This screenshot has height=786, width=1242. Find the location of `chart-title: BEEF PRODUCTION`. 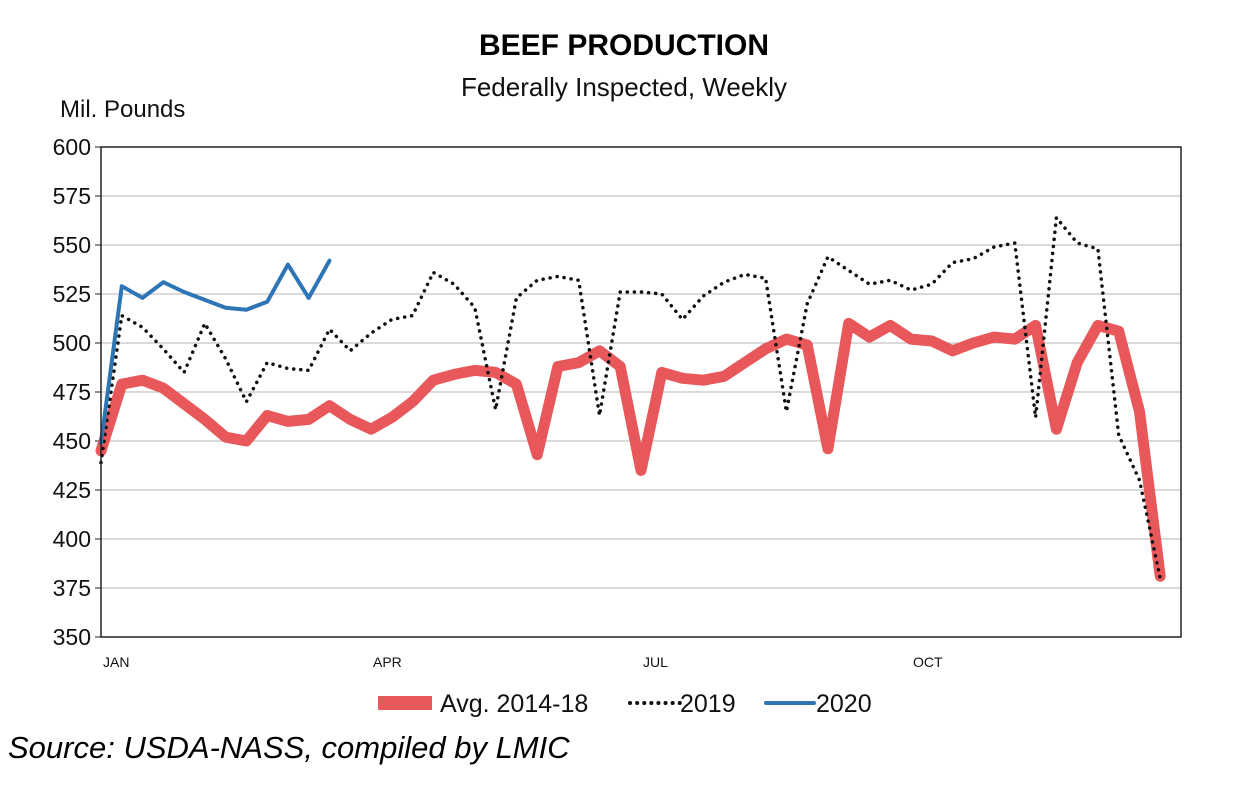

chart-title: BEEF PRODUCTION is located at coordinates (624, 45).